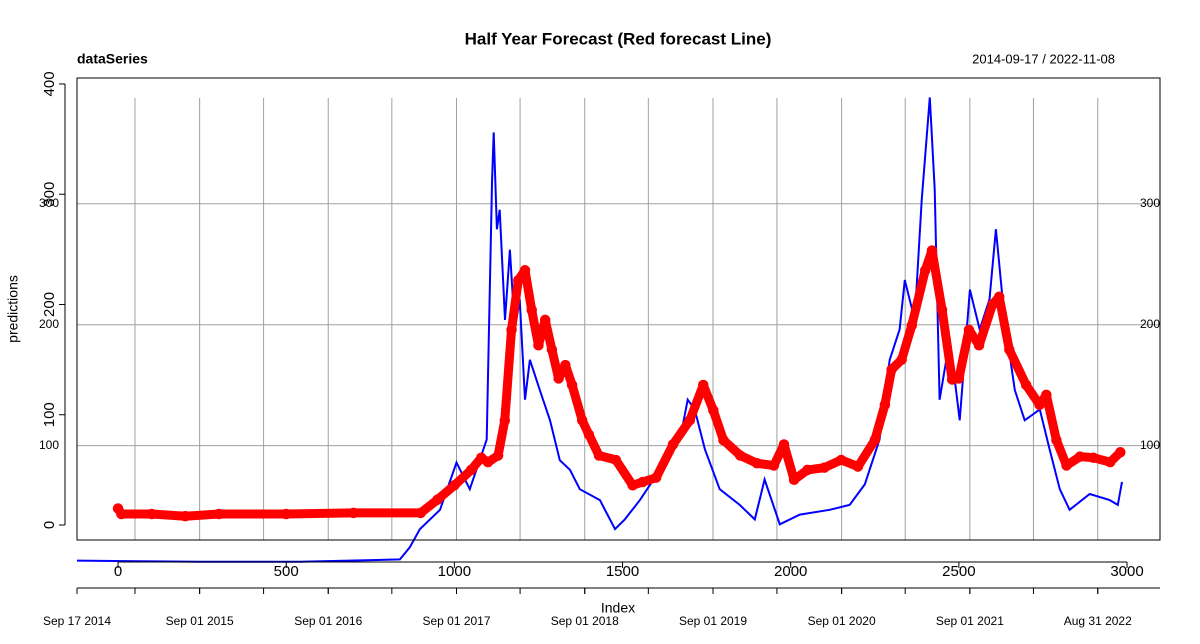 Image resolution: width=1200 pixels, height=644 pixels. Describe the element at coordinates (200, 621) in the screenshot. I see `x-tick-label: Sep 01 2015` at that location.